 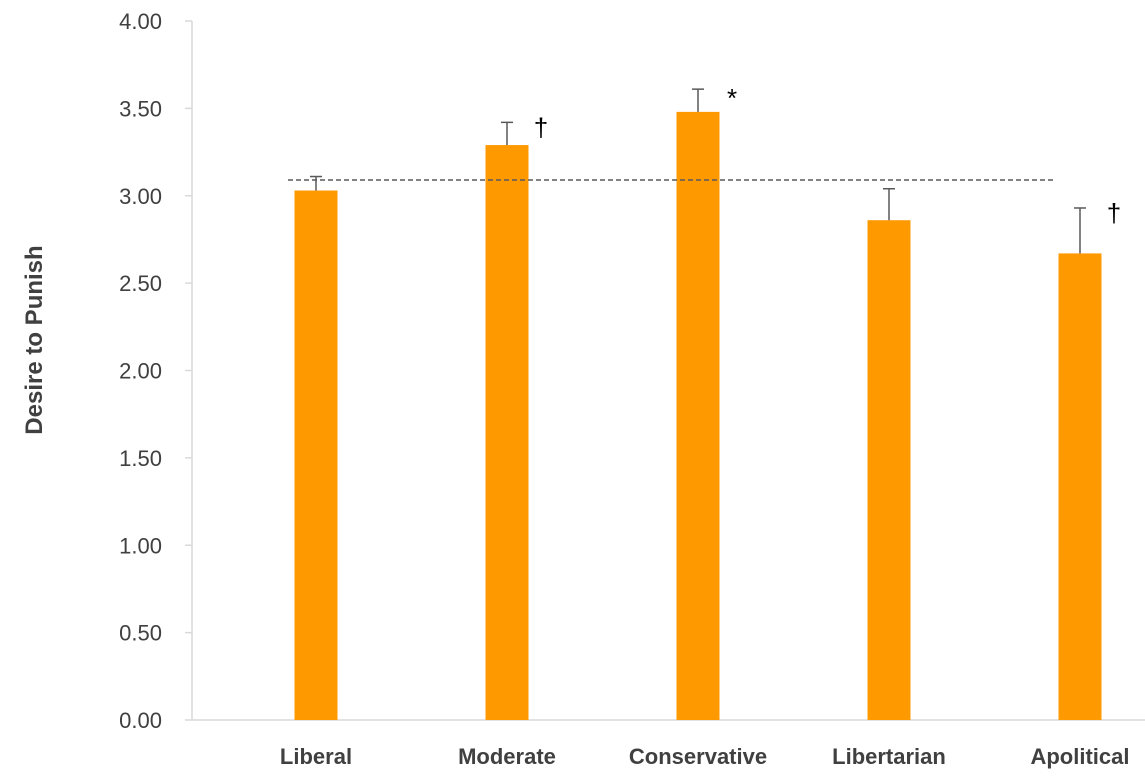 I want to click on y-tick-labels: 0.00 0.50 1.00 1.50 2.00 2.50 3.00 3.50 4.00, so click(x=140, y=371).